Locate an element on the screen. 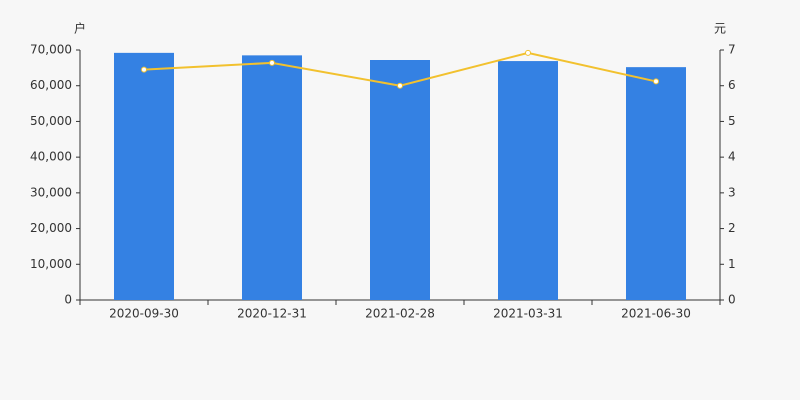 This screenshot has width=800, height=400. y2-tick-label: 7 is located at coordinates (732, 50).